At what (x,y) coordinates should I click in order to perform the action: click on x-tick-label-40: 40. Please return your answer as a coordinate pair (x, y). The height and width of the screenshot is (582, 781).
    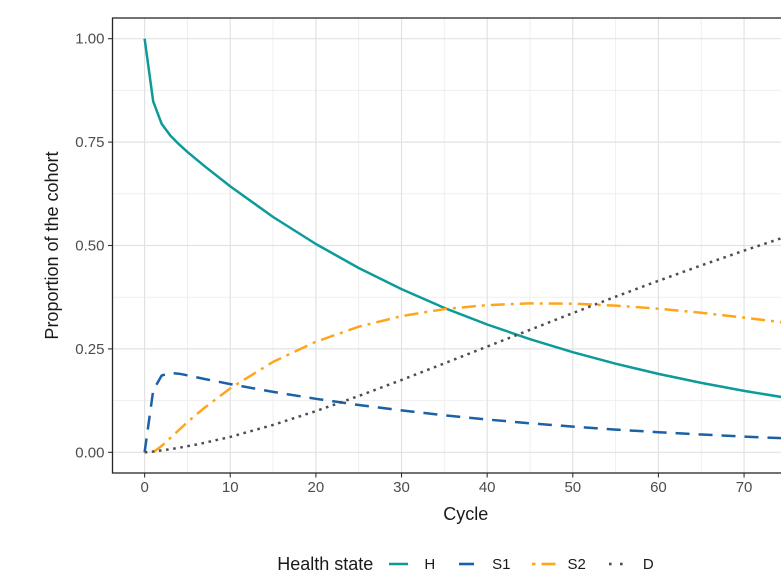
    Looking at the image, I should click on (487, 487).